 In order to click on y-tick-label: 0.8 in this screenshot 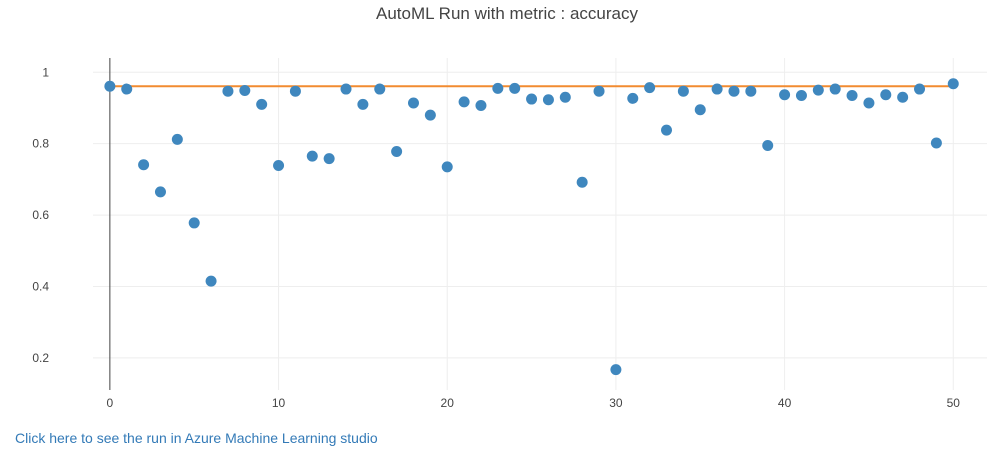, I will do `click(40, 144)`.